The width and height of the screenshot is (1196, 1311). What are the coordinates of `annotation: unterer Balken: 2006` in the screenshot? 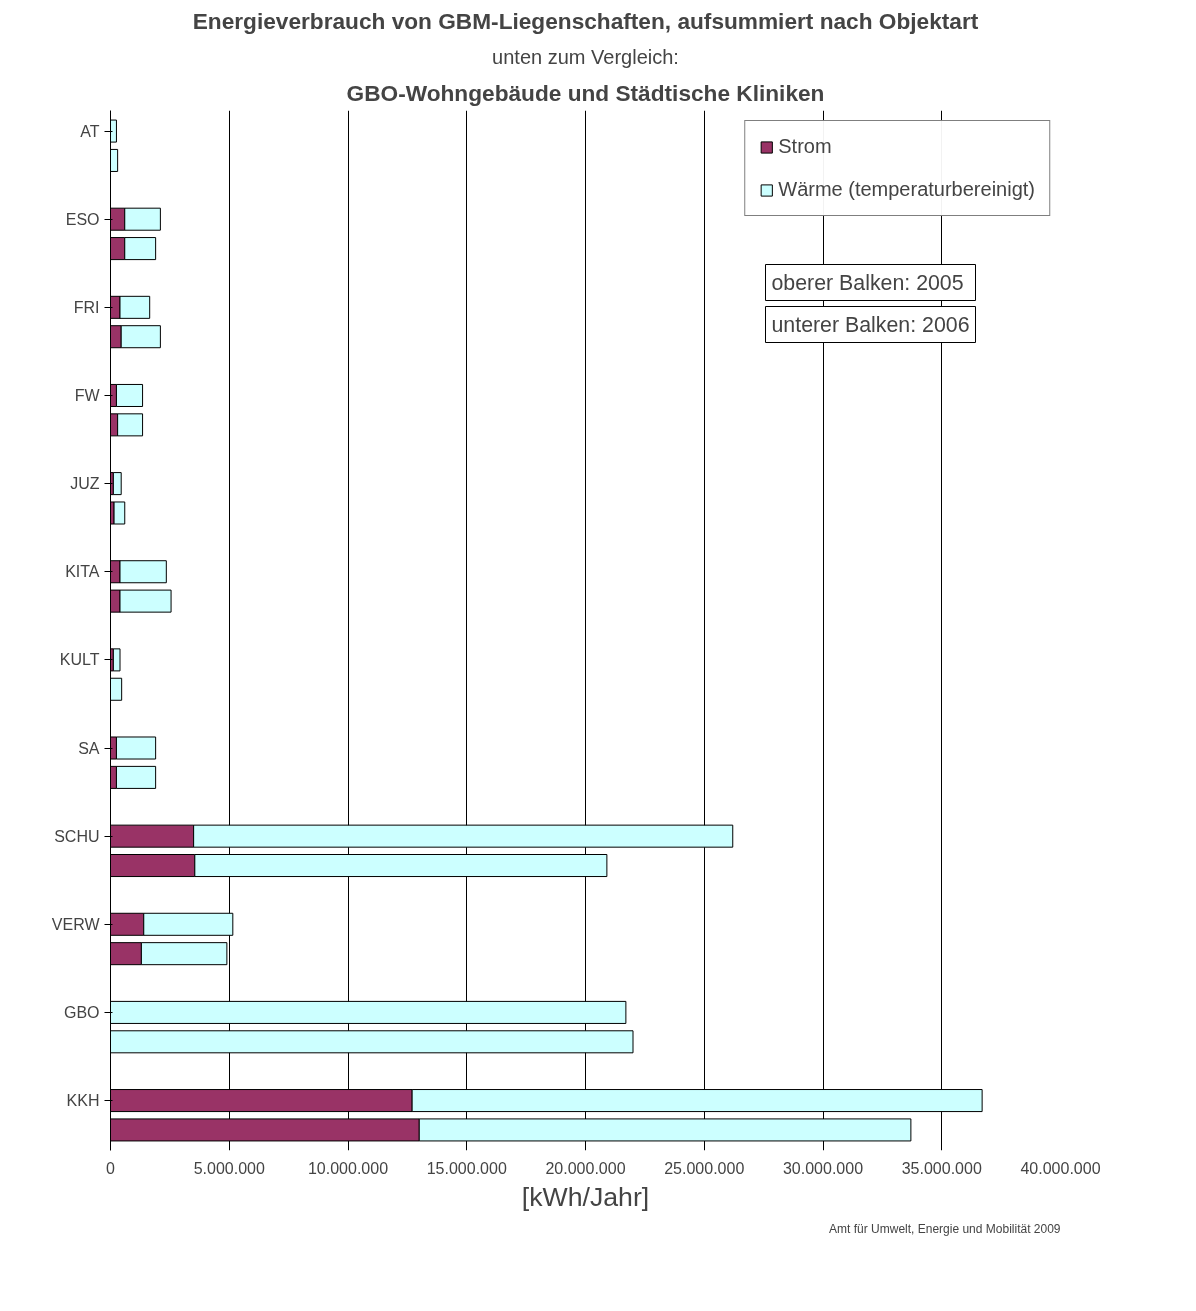 It's located at (870, 324).